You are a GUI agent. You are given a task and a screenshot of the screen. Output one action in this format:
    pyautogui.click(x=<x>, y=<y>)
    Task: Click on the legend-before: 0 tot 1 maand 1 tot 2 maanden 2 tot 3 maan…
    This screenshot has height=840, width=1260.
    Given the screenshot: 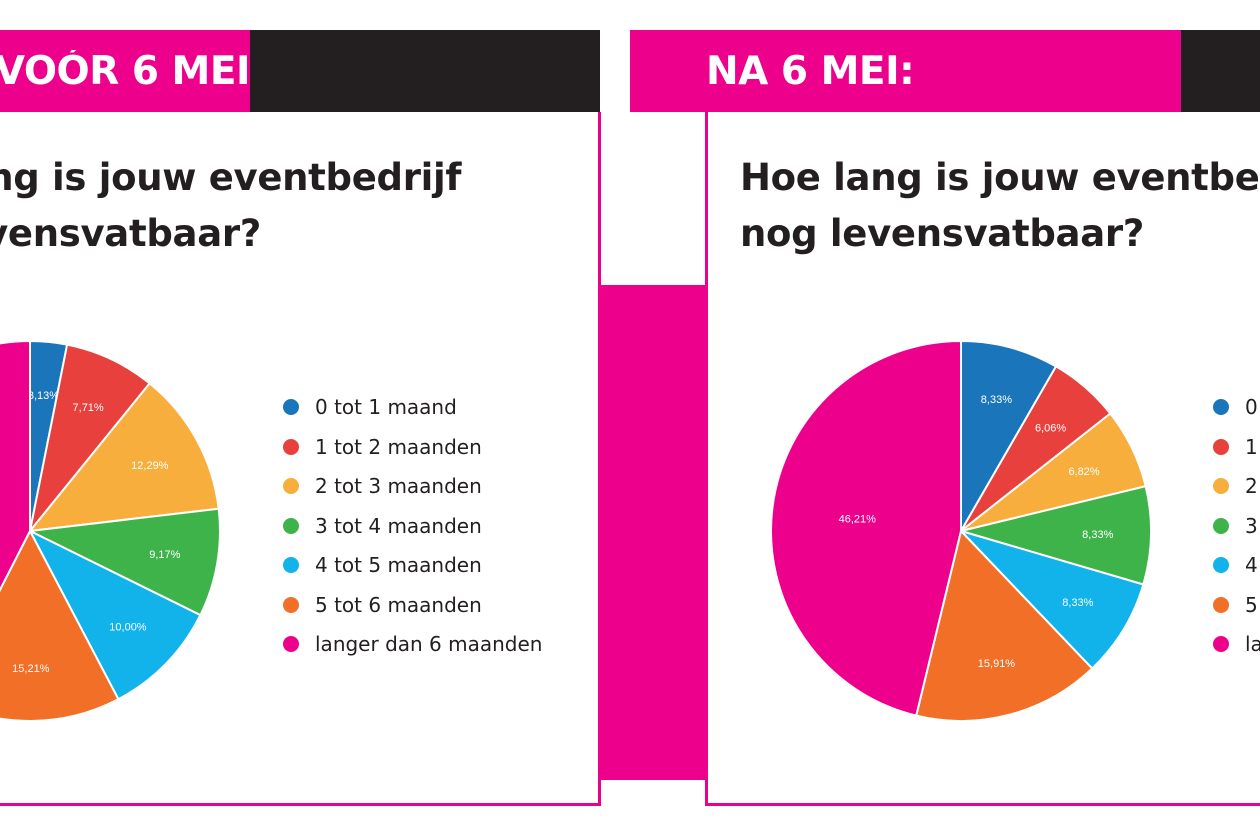 What is the action you would take?
    pyautogui.click(x=433, y=530)
    